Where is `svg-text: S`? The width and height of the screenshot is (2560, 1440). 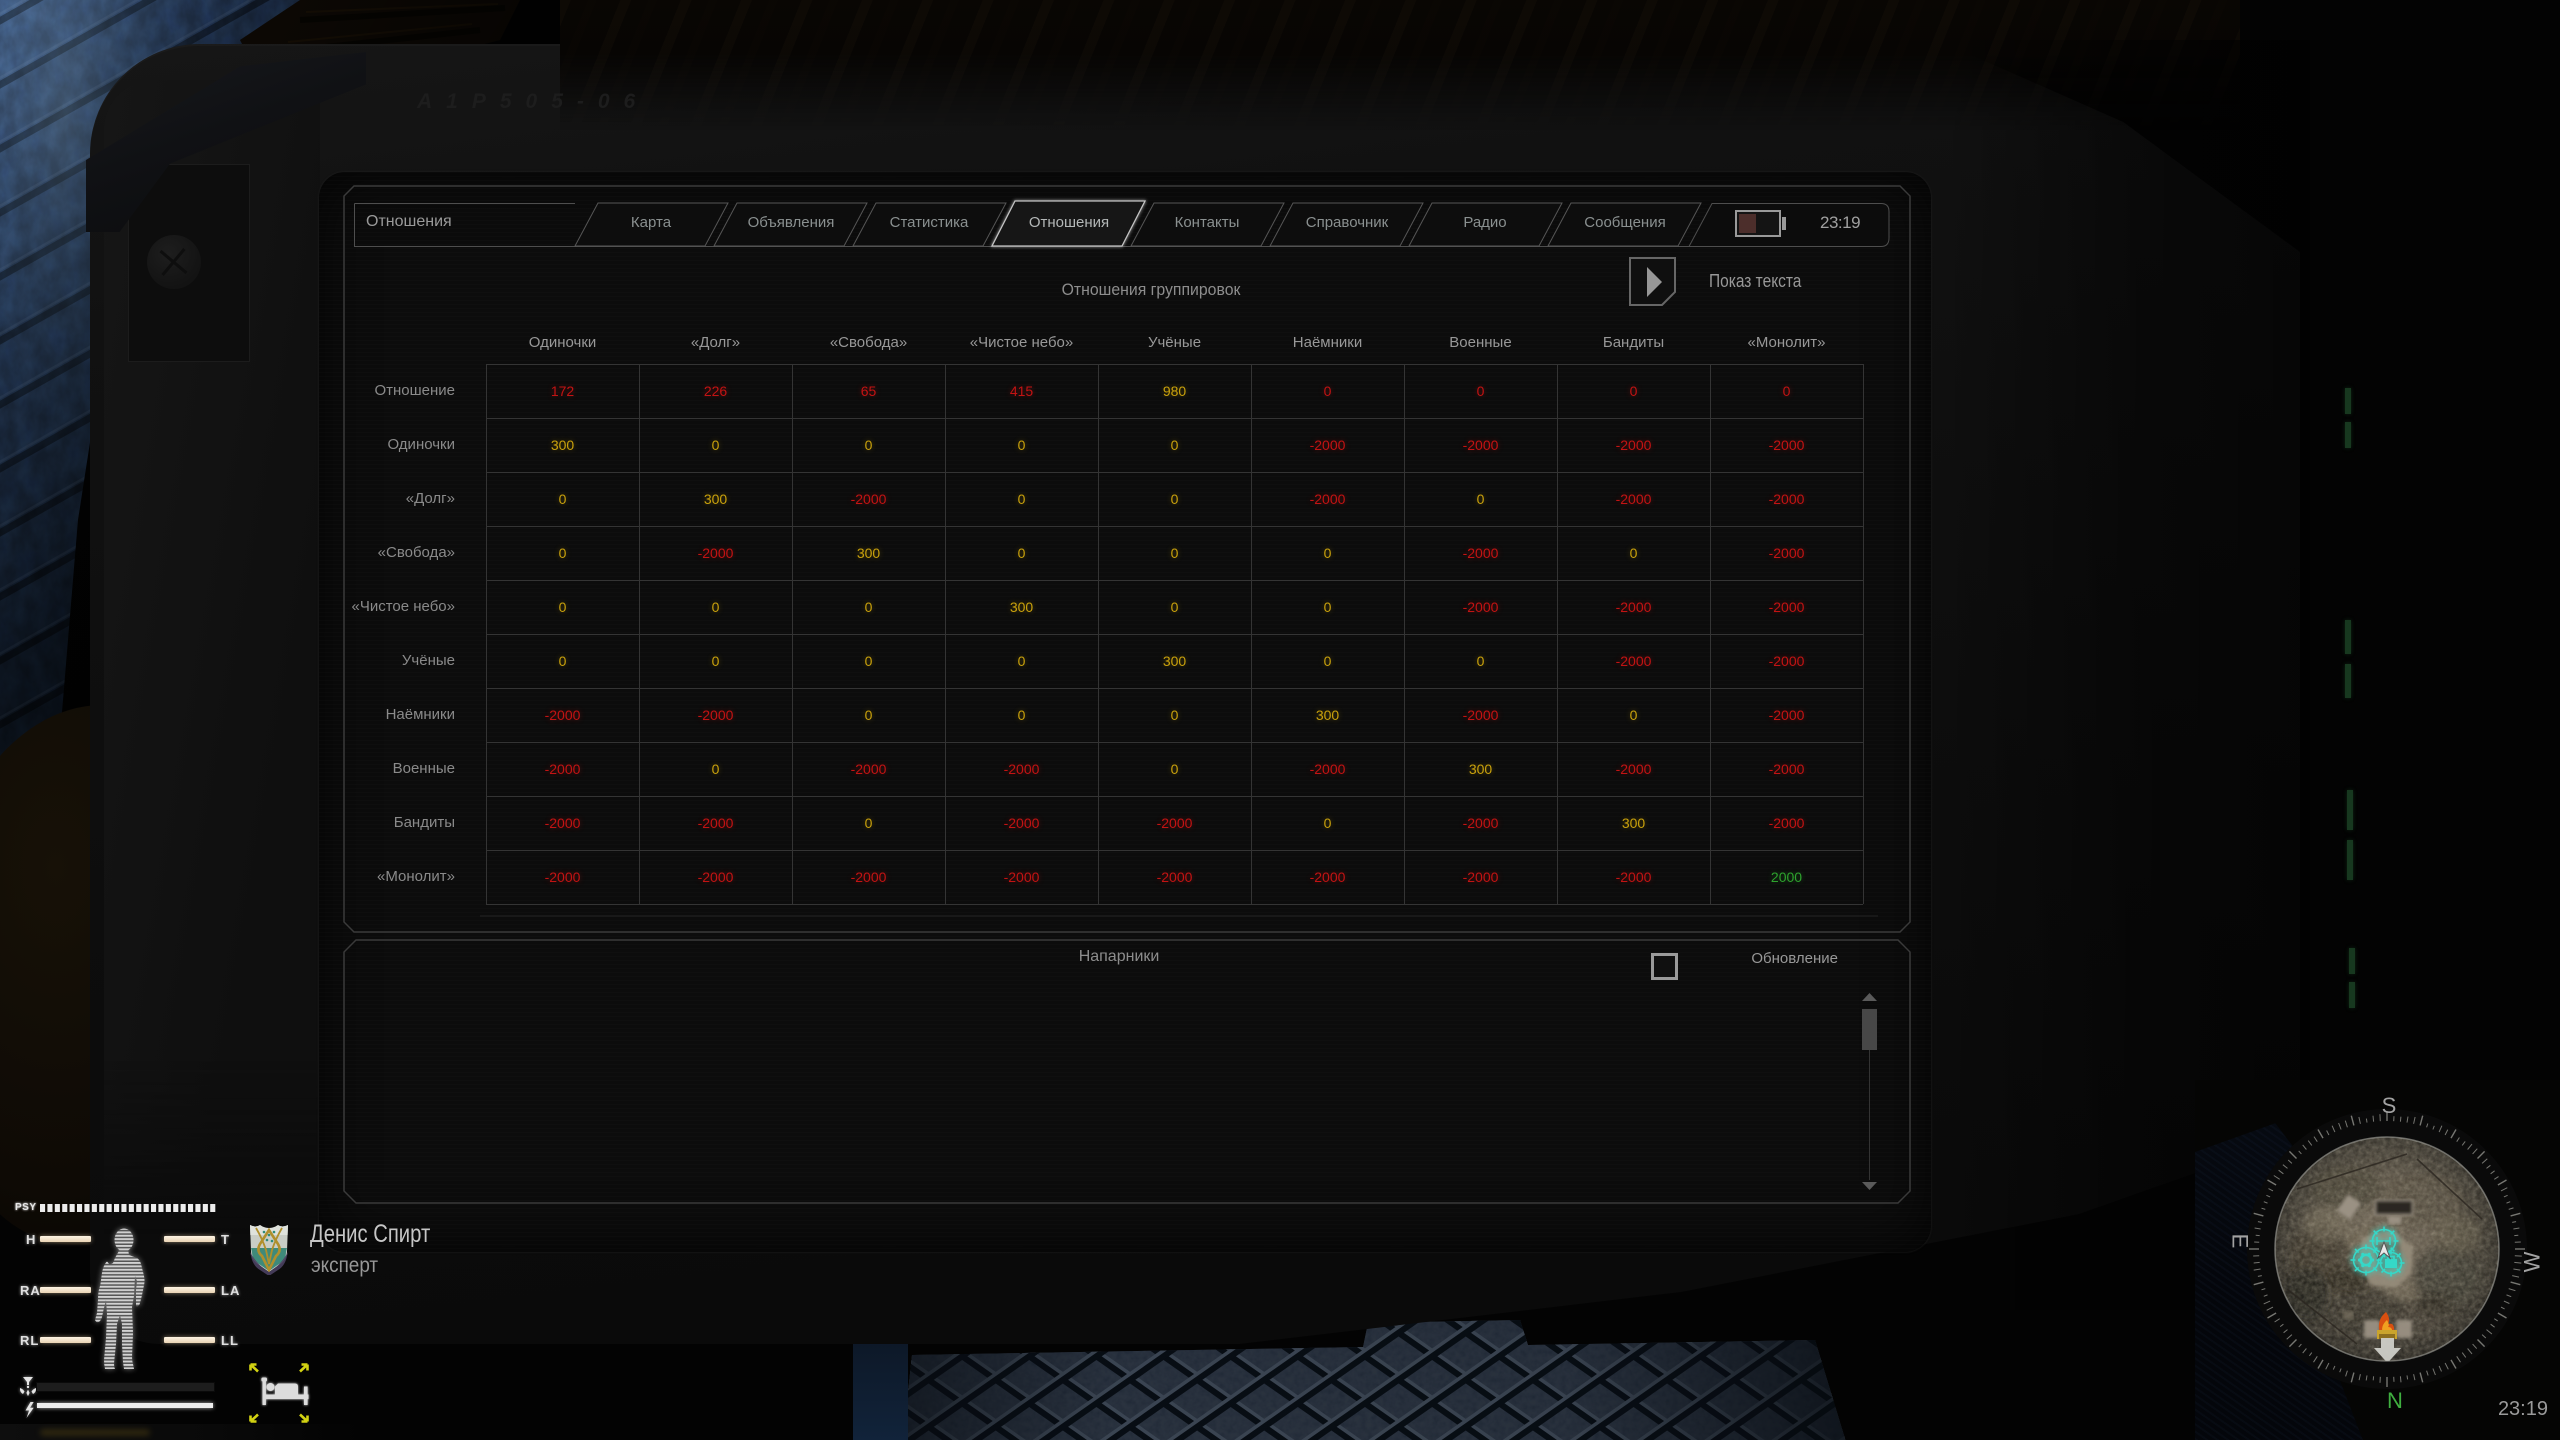 svg-text: S is located at coordinates (2389, 1105).